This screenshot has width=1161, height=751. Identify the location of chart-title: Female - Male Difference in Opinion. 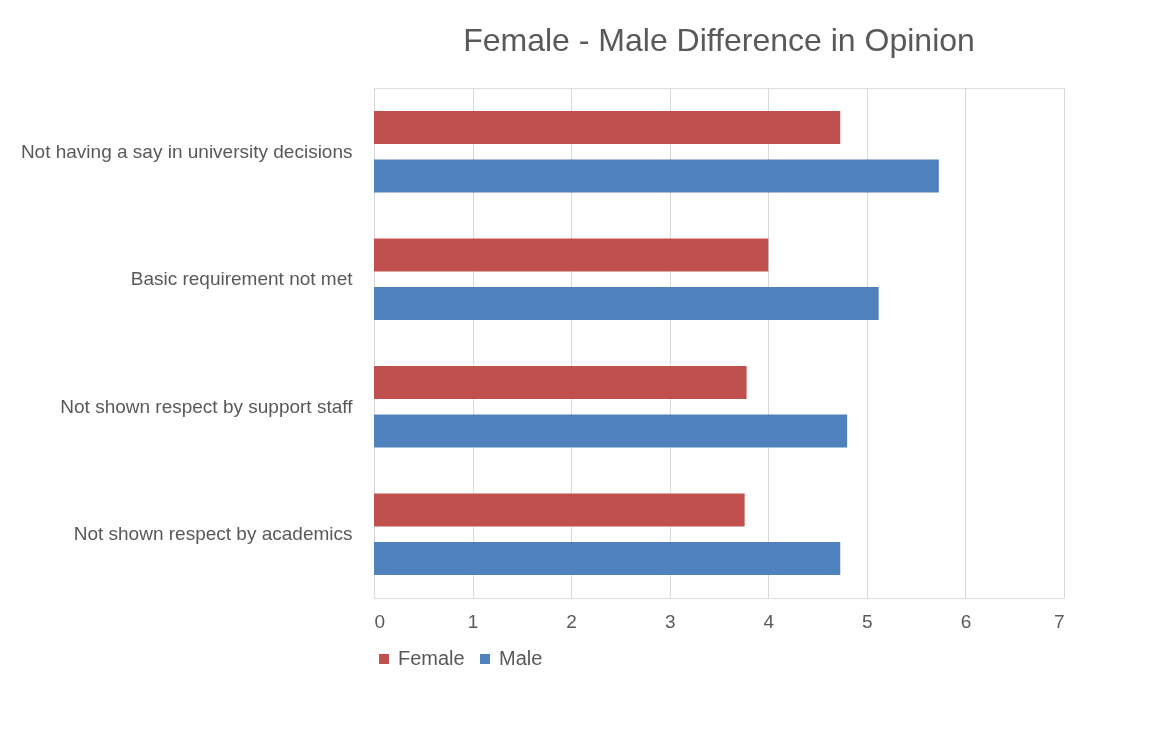
(719, 40).